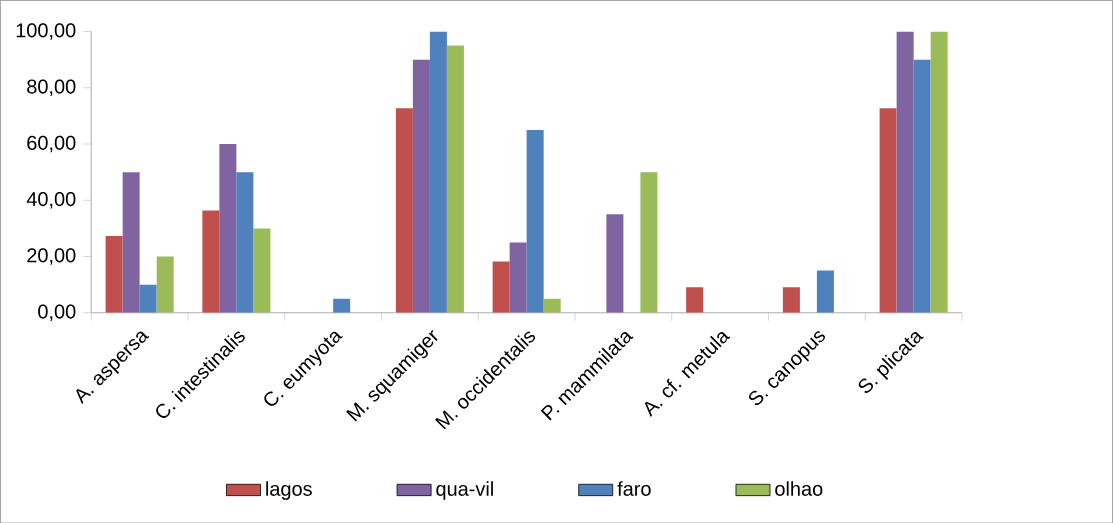  What do you see at coordinates (51, 200) in the screenshot?
I see `y-tick-label: 40,00` at bounding box center [51, 200].